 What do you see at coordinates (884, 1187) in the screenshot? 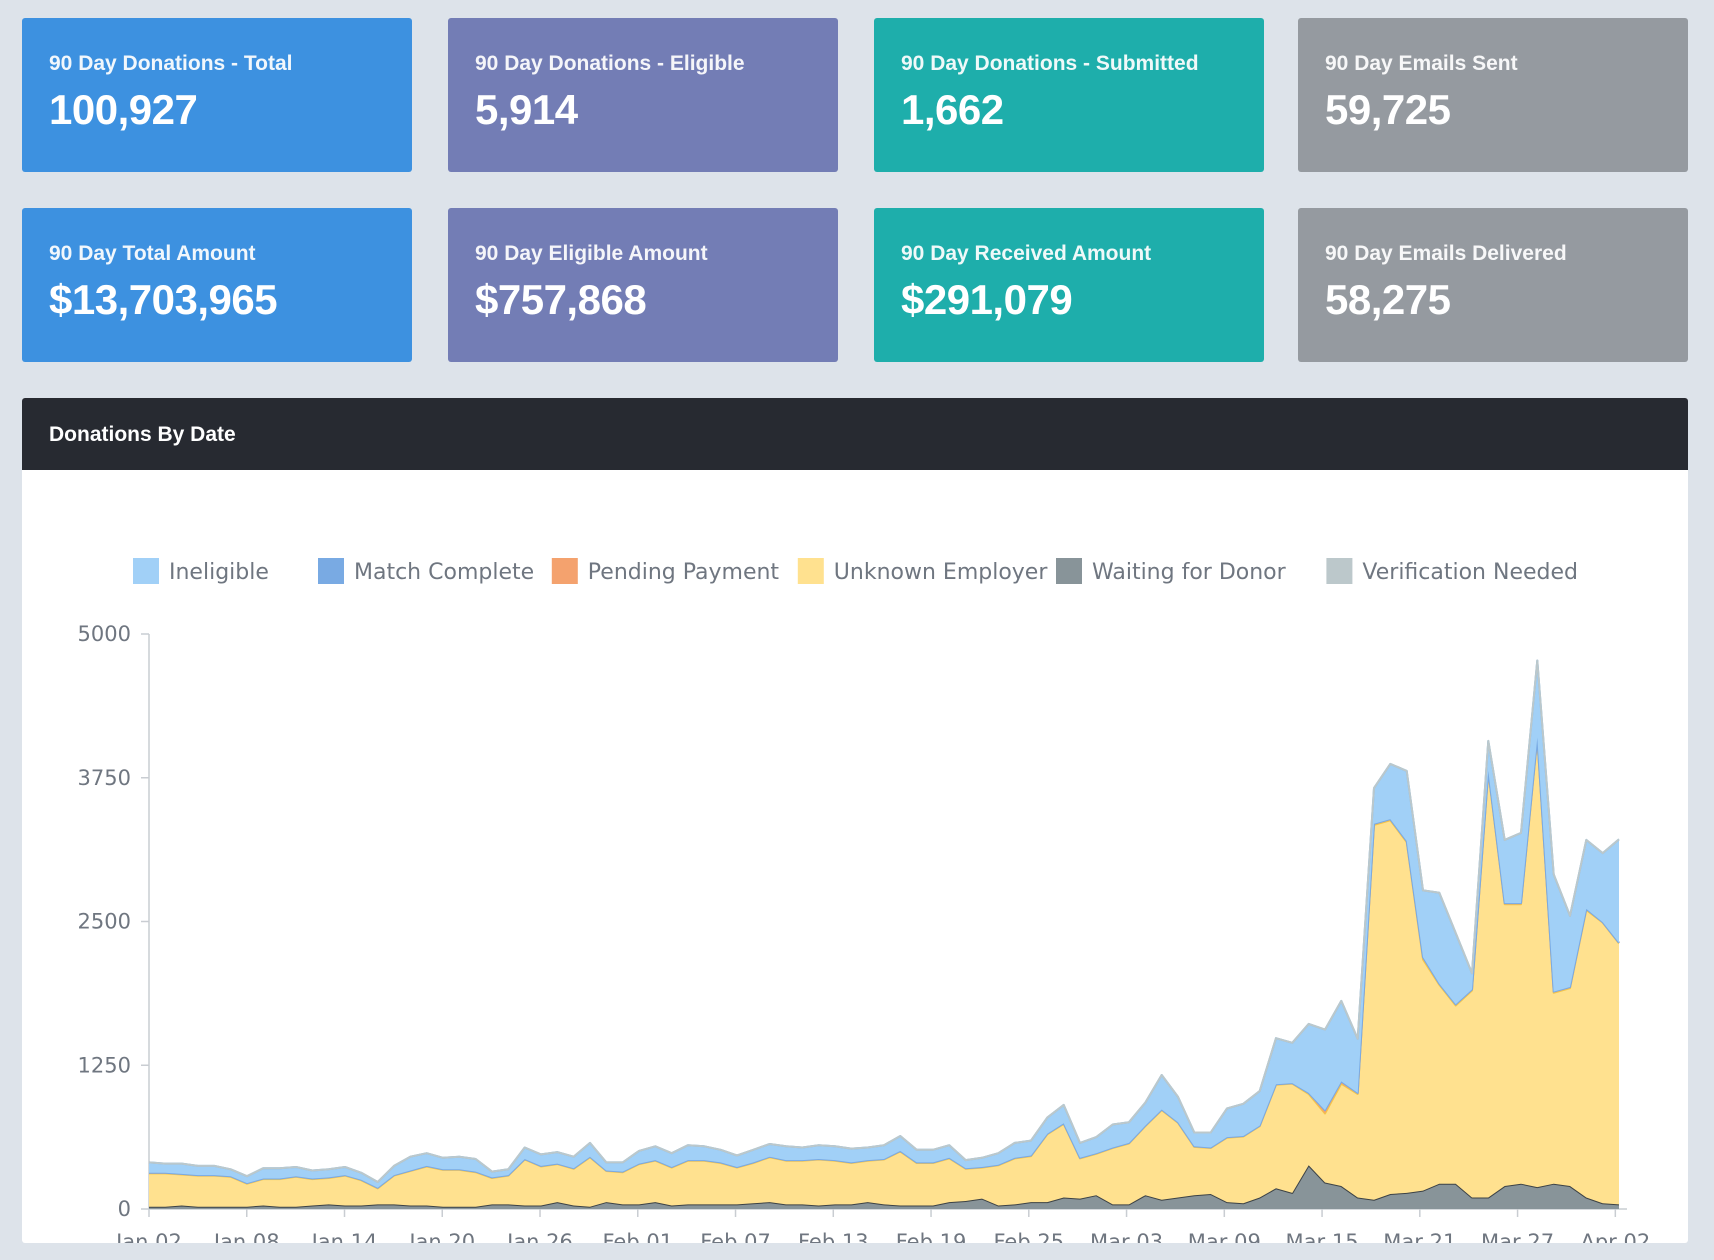
I see `area-waiting-for-donor` at bounding box center [884, 1187].